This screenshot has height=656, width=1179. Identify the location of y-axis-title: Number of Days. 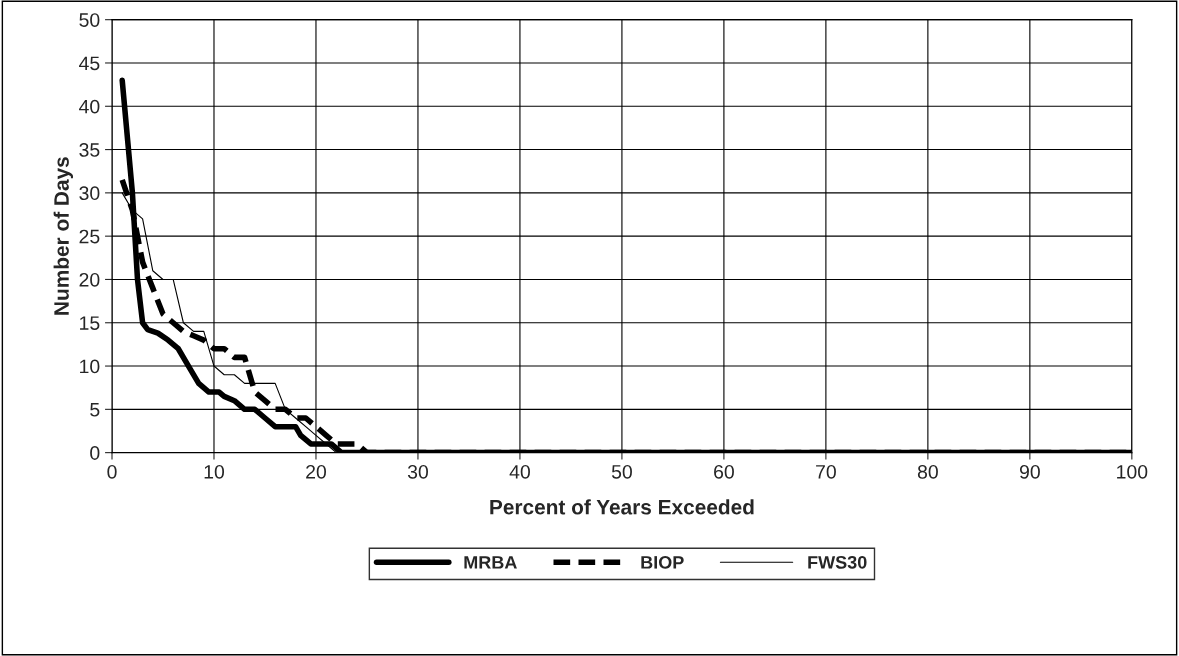
(63, 236).